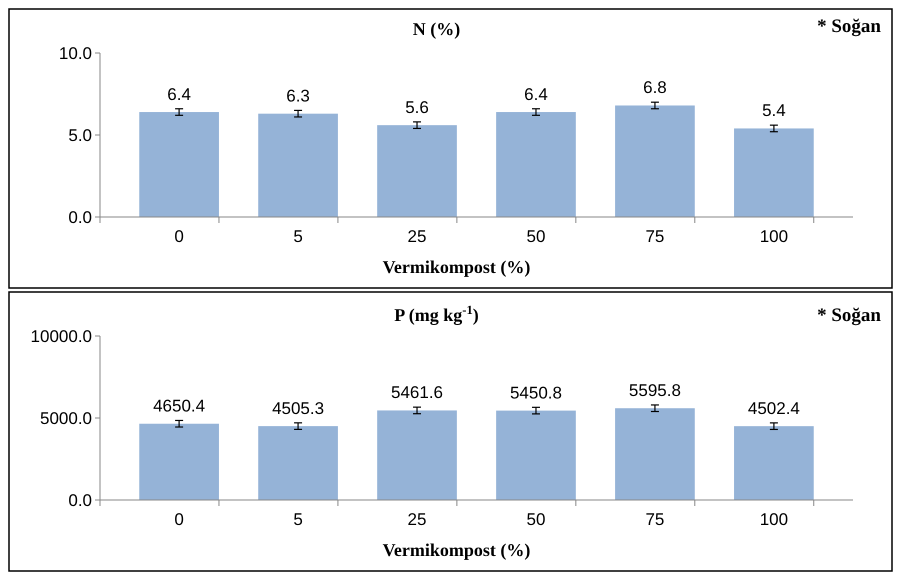  What do you see at coordinates (417, 392) in the screenshot?
I see `data-label: 5461.6` at bounding box center [417, 392].